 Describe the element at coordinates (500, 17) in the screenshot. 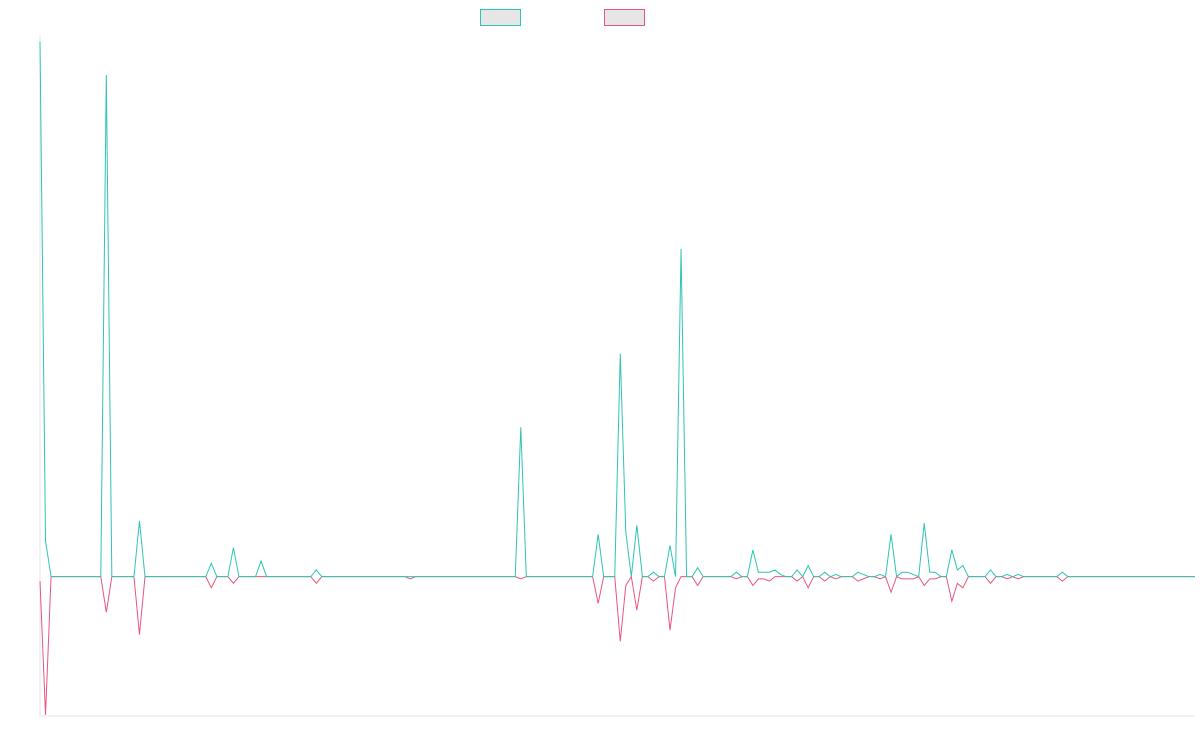

I see `legend-swatch-a` at that location.